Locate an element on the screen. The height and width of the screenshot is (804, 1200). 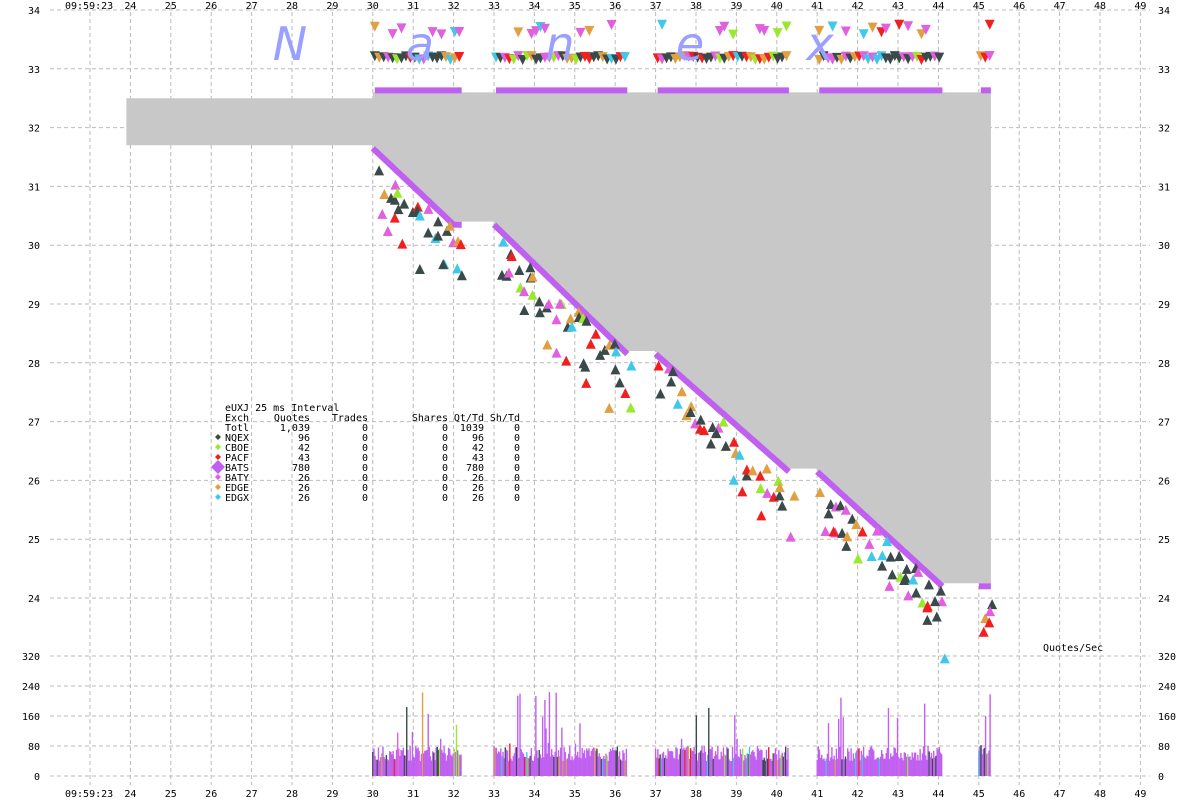
table-cell: 1,039 is located at coordinates (295, 428).